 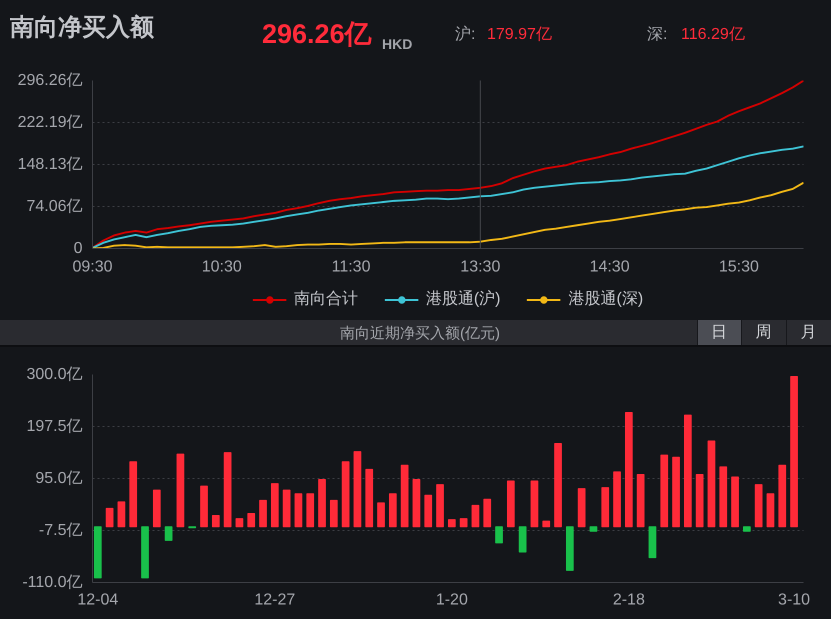 What do you see at coordinates (809, 332) in the screenshot?
I see `text: 月` at bounding box center [809, 332].